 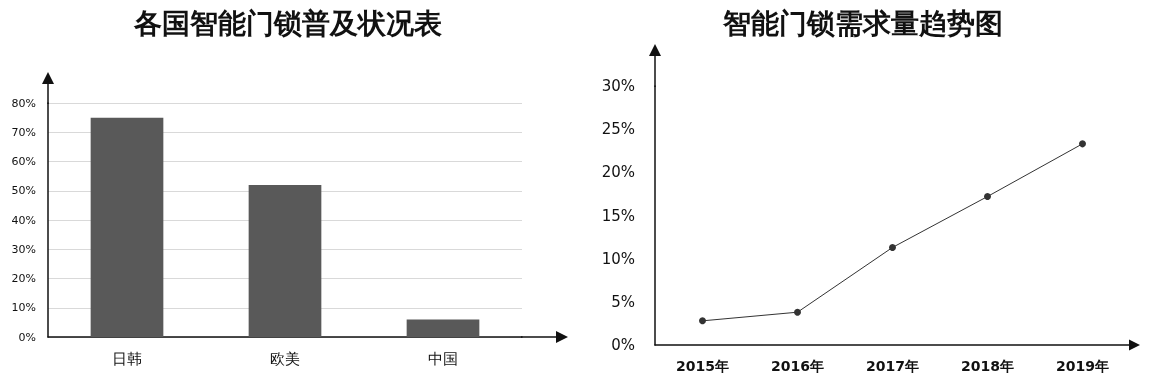 I want to click on x-tick-label: 2017年, so click(x=892, y=366).